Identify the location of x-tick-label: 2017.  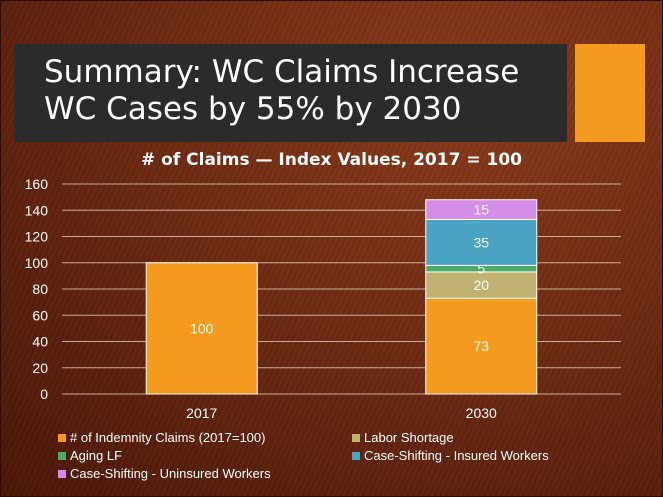
(201, 413).